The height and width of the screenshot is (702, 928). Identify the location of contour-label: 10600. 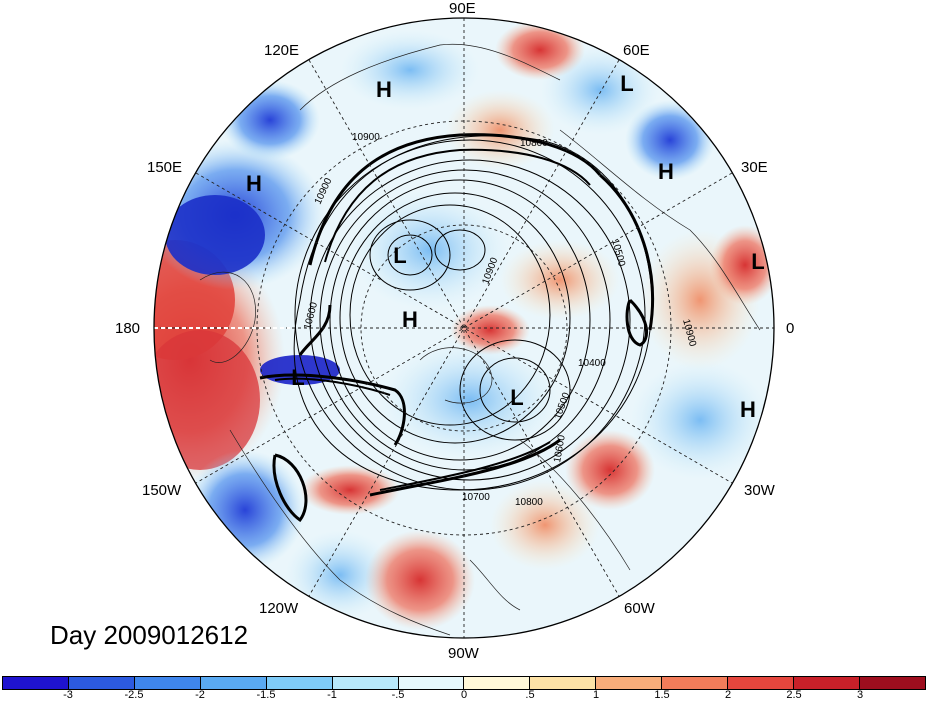
(560, 449).